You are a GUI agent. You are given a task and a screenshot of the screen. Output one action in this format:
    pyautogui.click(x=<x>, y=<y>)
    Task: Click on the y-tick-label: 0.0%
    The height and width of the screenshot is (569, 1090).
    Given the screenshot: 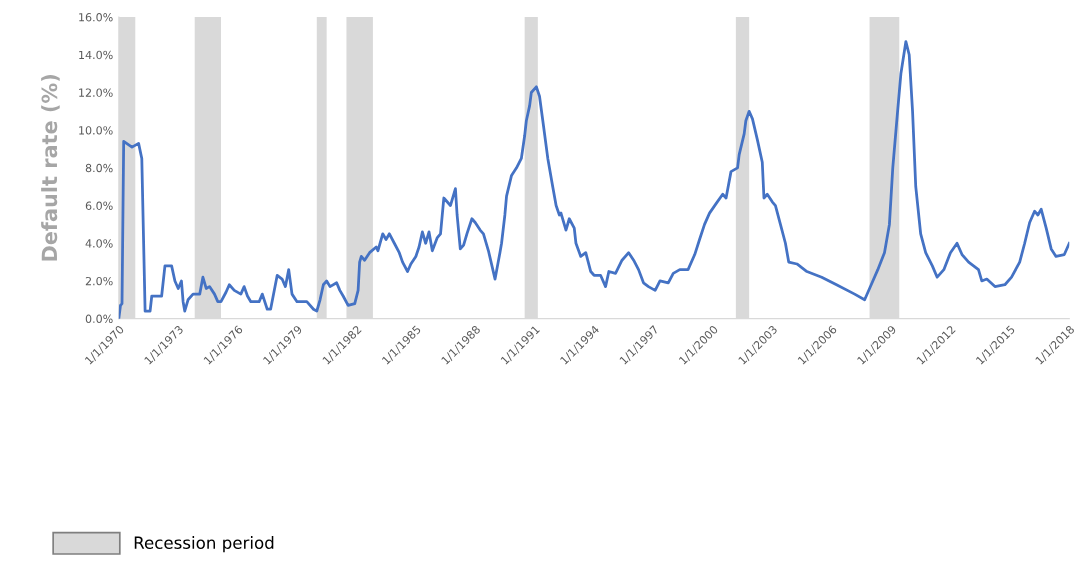 What is the action you would take?
    pyautogui.click(x=99, y=319)
    